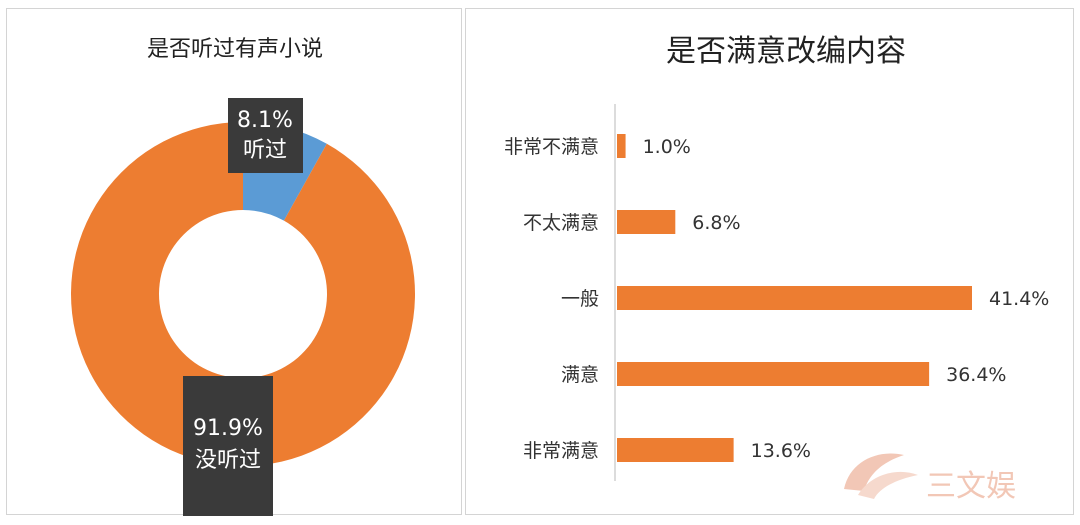  I want to click on callout-heard-box, so click(265, 135).